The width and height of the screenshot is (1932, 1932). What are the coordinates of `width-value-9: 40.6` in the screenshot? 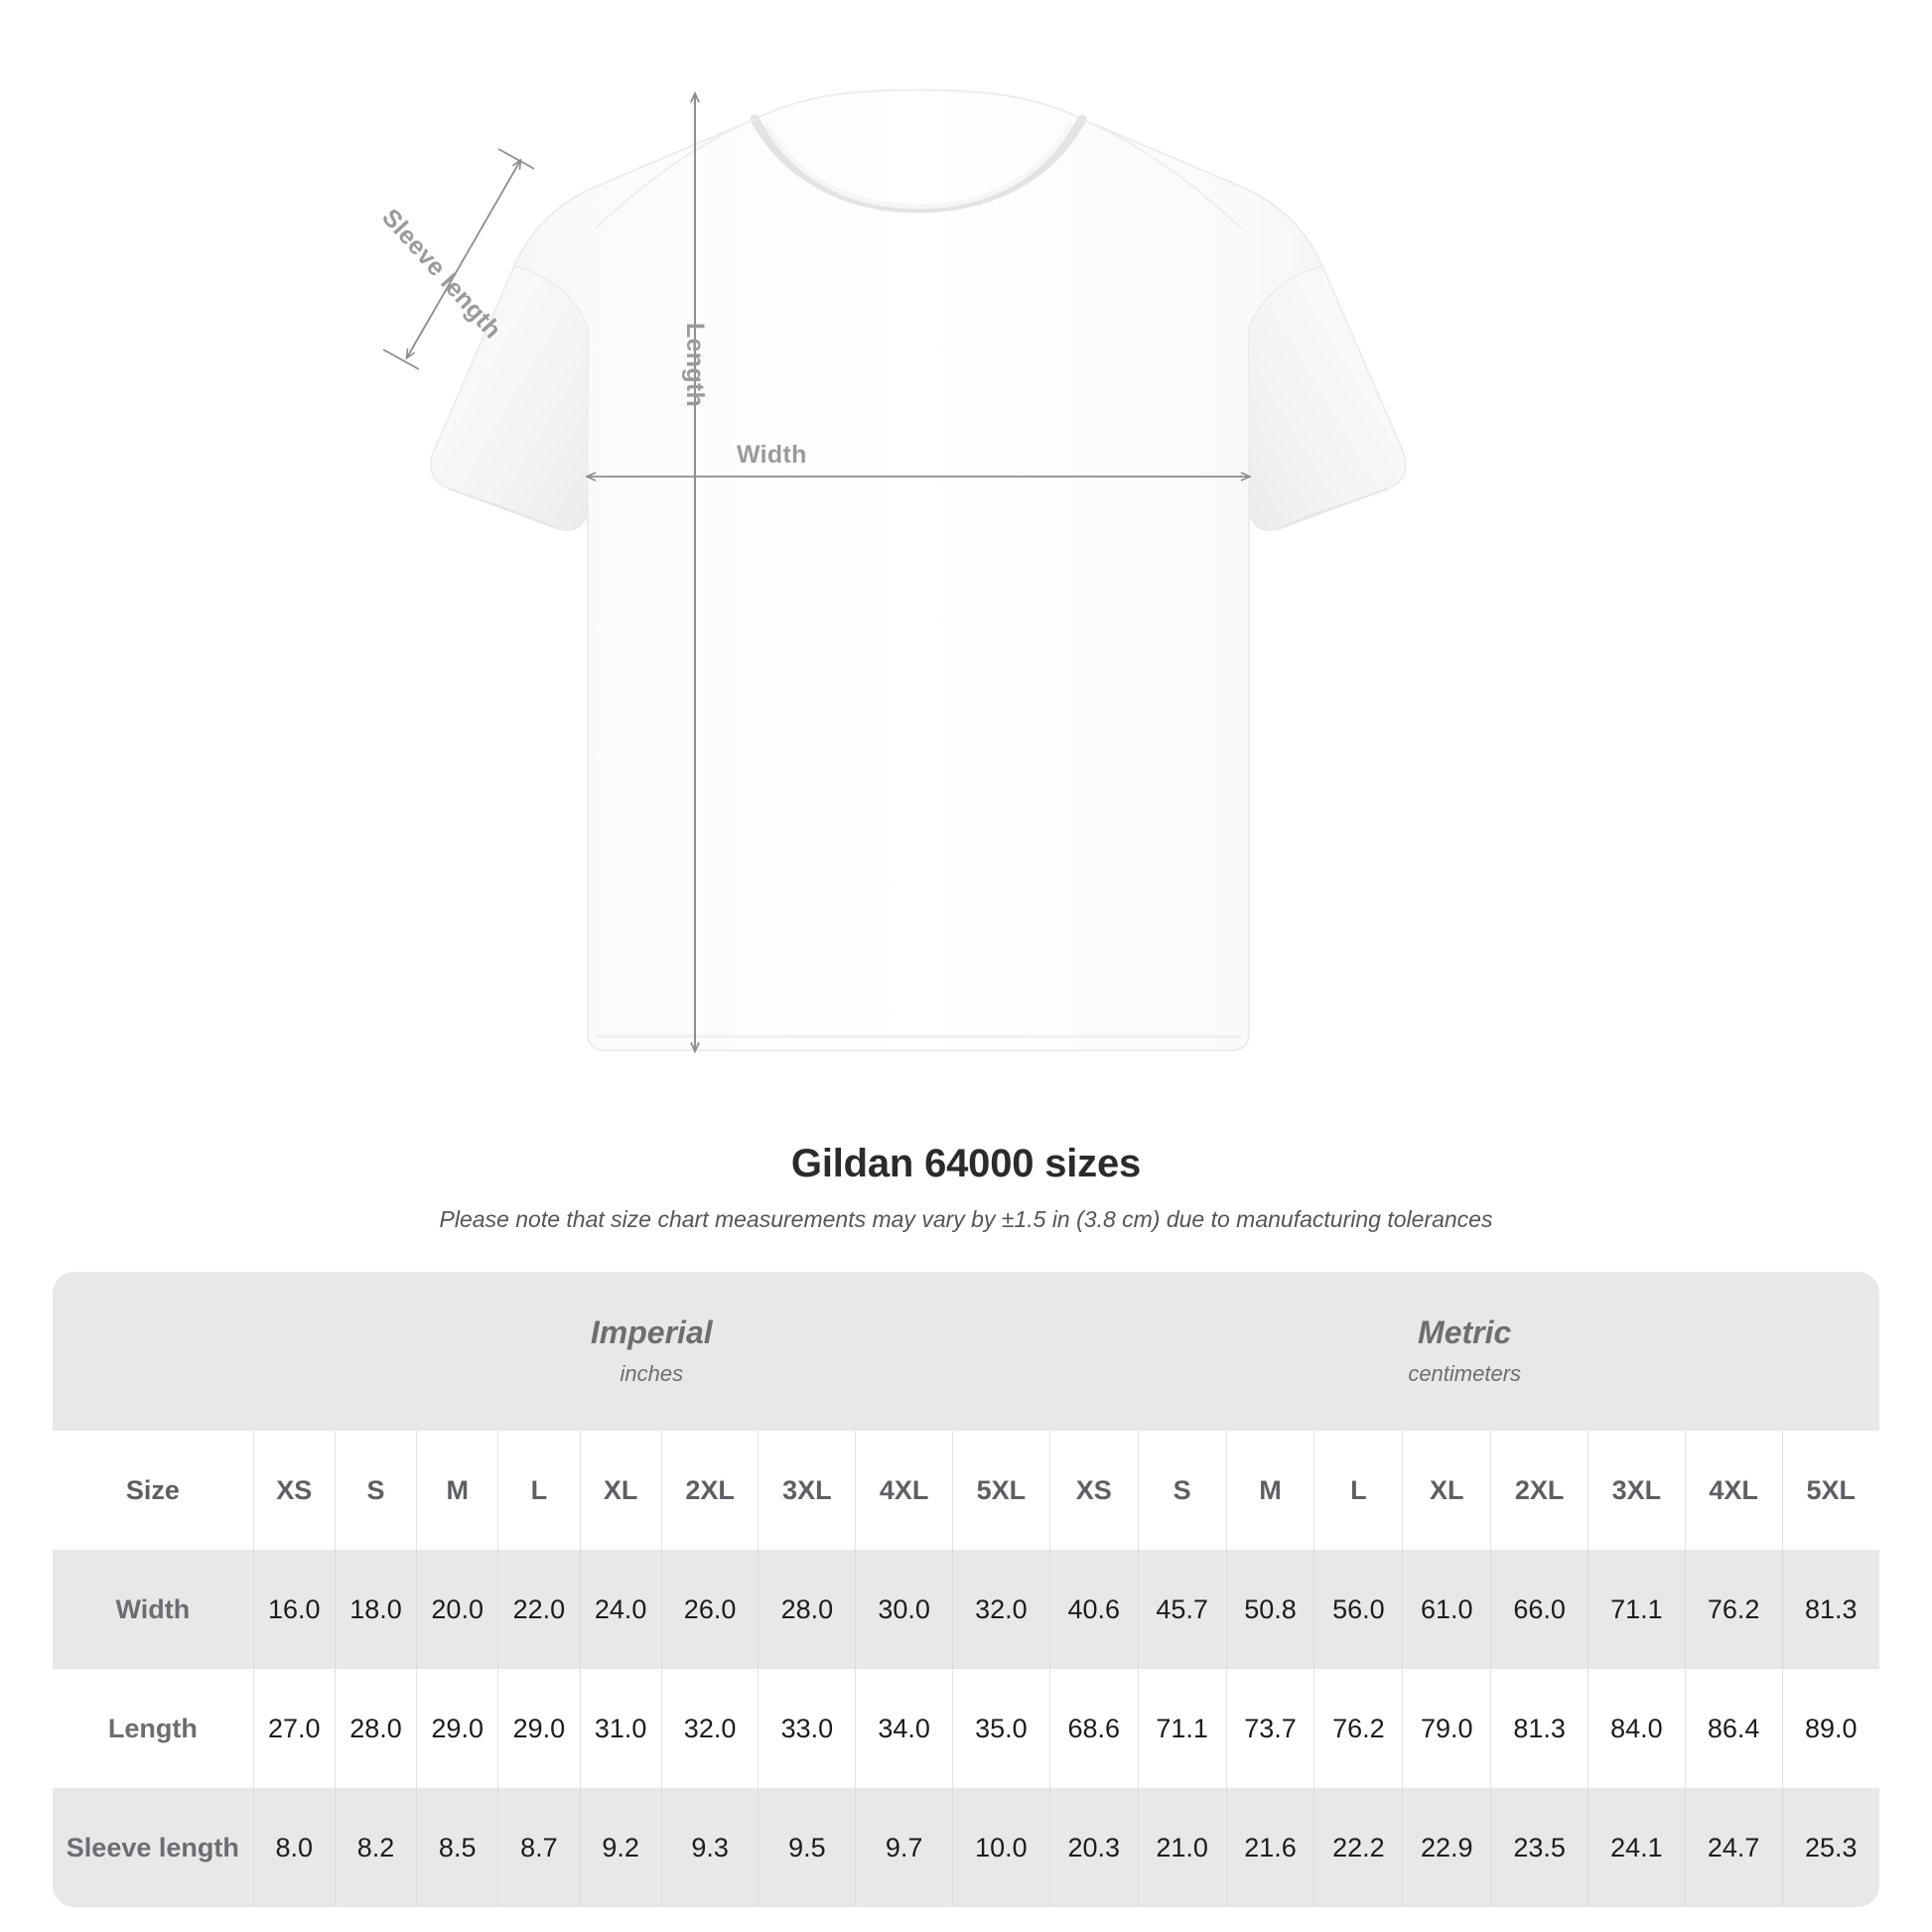 It's located at (1093, 1610).